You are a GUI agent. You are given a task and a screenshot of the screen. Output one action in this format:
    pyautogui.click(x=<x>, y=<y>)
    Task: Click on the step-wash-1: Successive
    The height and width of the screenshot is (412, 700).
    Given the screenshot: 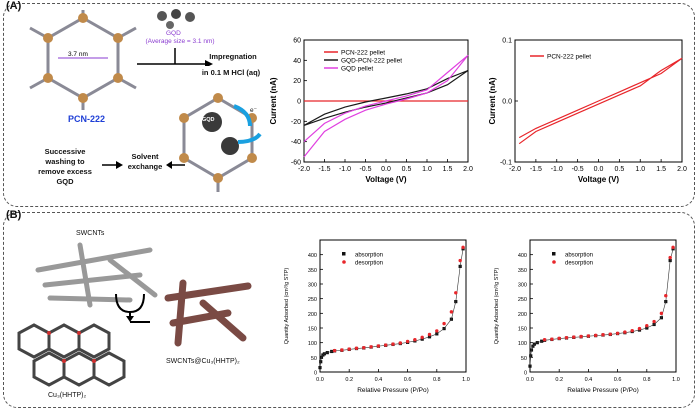 What is the action you would take?
    pyautogui.click(x=65, y=151)
    